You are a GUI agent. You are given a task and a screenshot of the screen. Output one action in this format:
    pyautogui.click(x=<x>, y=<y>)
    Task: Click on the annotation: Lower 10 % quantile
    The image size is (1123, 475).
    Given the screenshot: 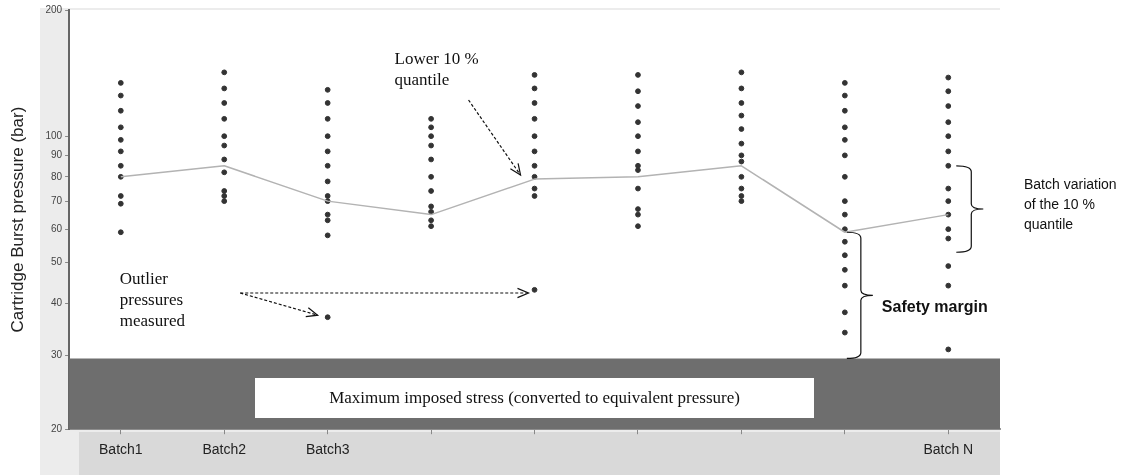 What is the action you would take?
    pyautogui.click(x=437, y=69)
    